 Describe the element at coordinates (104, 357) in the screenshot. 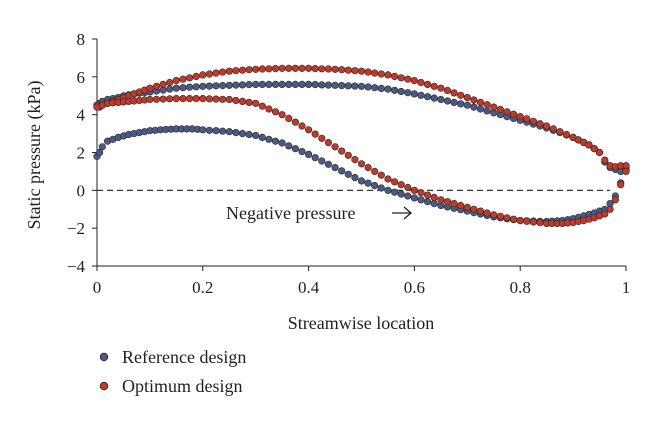

I see `legend-marker-reference` at that location.